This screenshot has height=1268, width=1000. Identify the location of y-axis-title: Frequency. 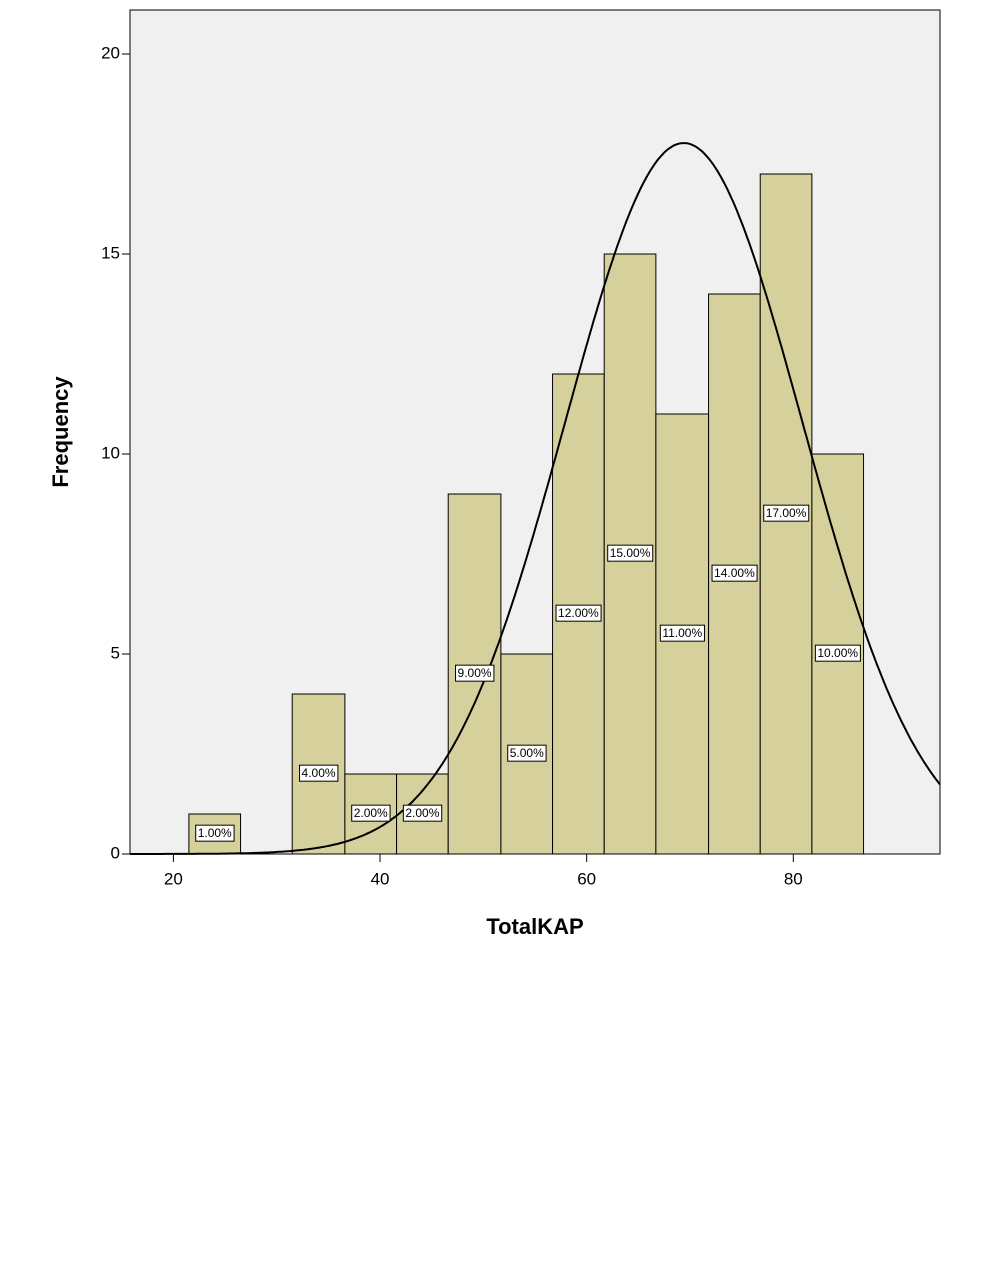
(60, 432).